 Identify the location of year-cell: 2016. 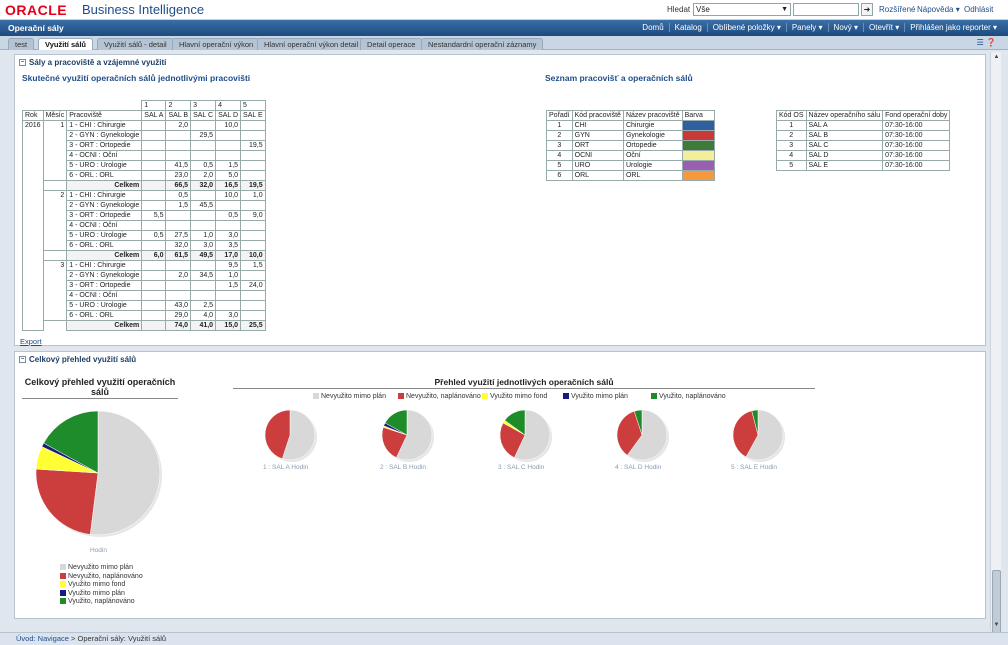
(33, 225).